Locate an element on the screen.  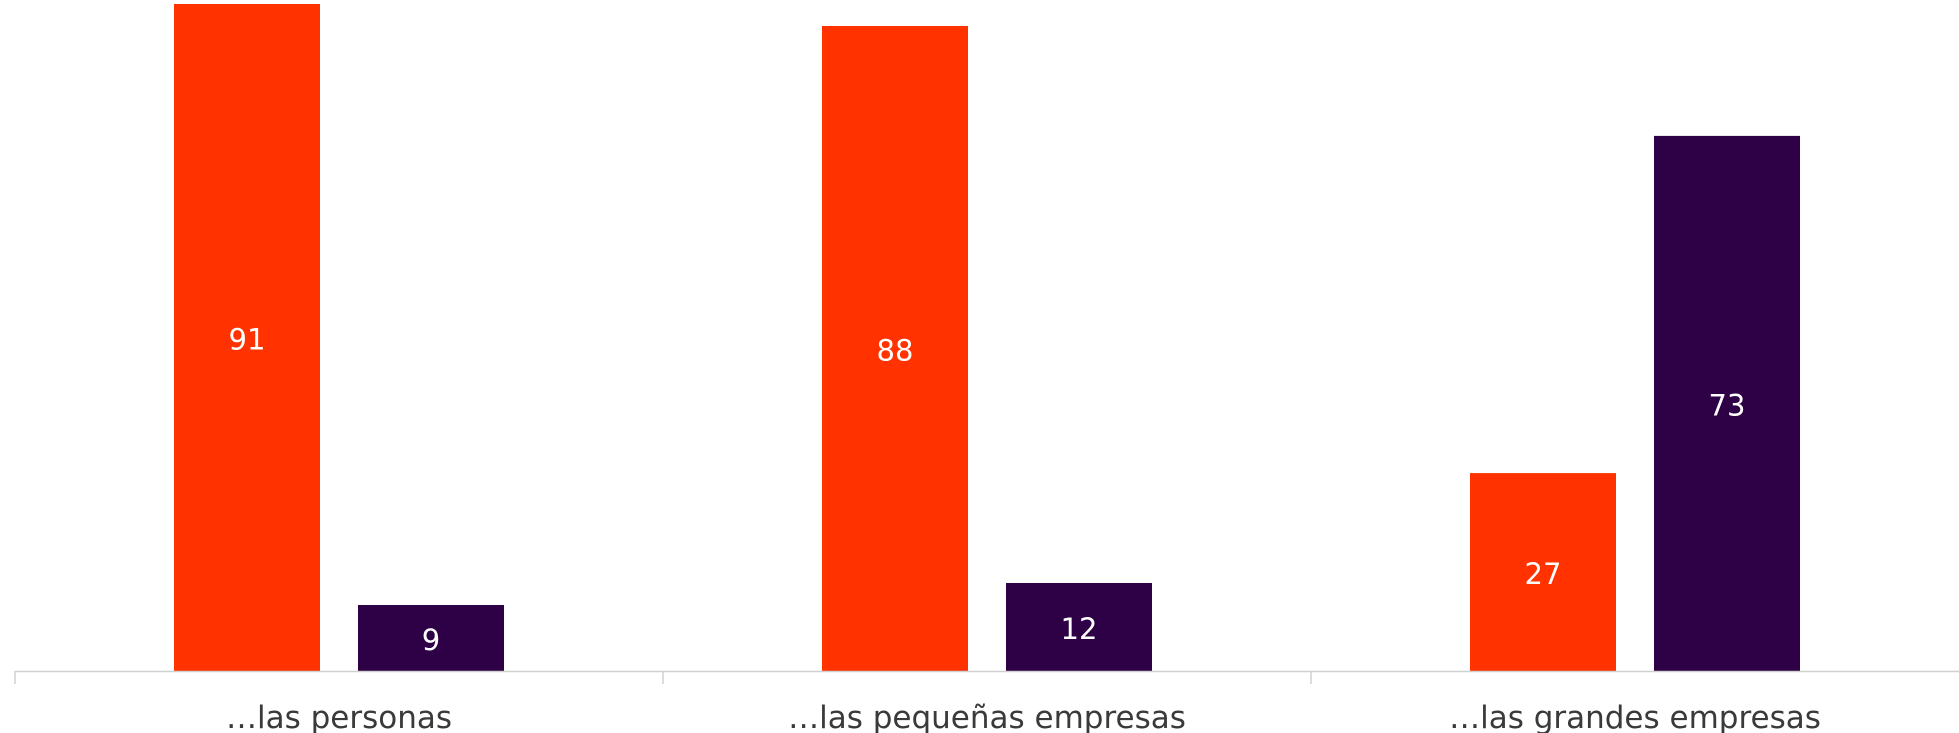
value-label-series1-cat3: 27 is located at coordinates (1543, 574).